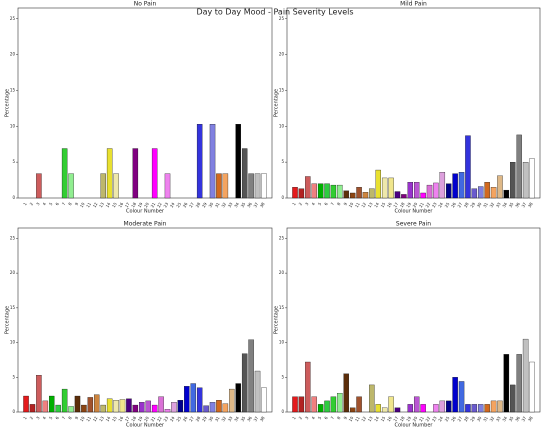 The height and width of the screenshot is (429, 550). Describe the element at coordinates (13, 197) in the screenshot. I see `y-tick-label: 0` at that location.